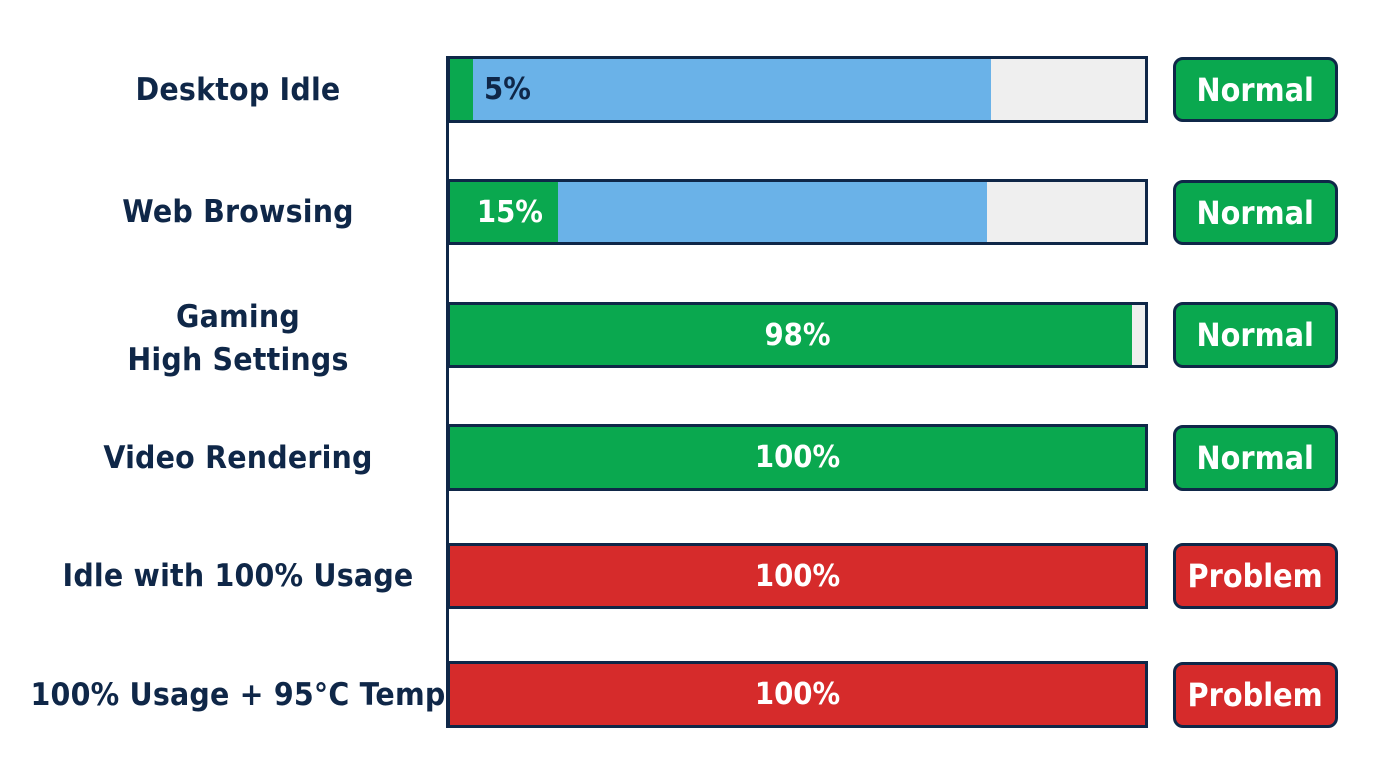 The image size is (1376, 768). I want to click on row-label: Web Browsing, so click(238, 212).